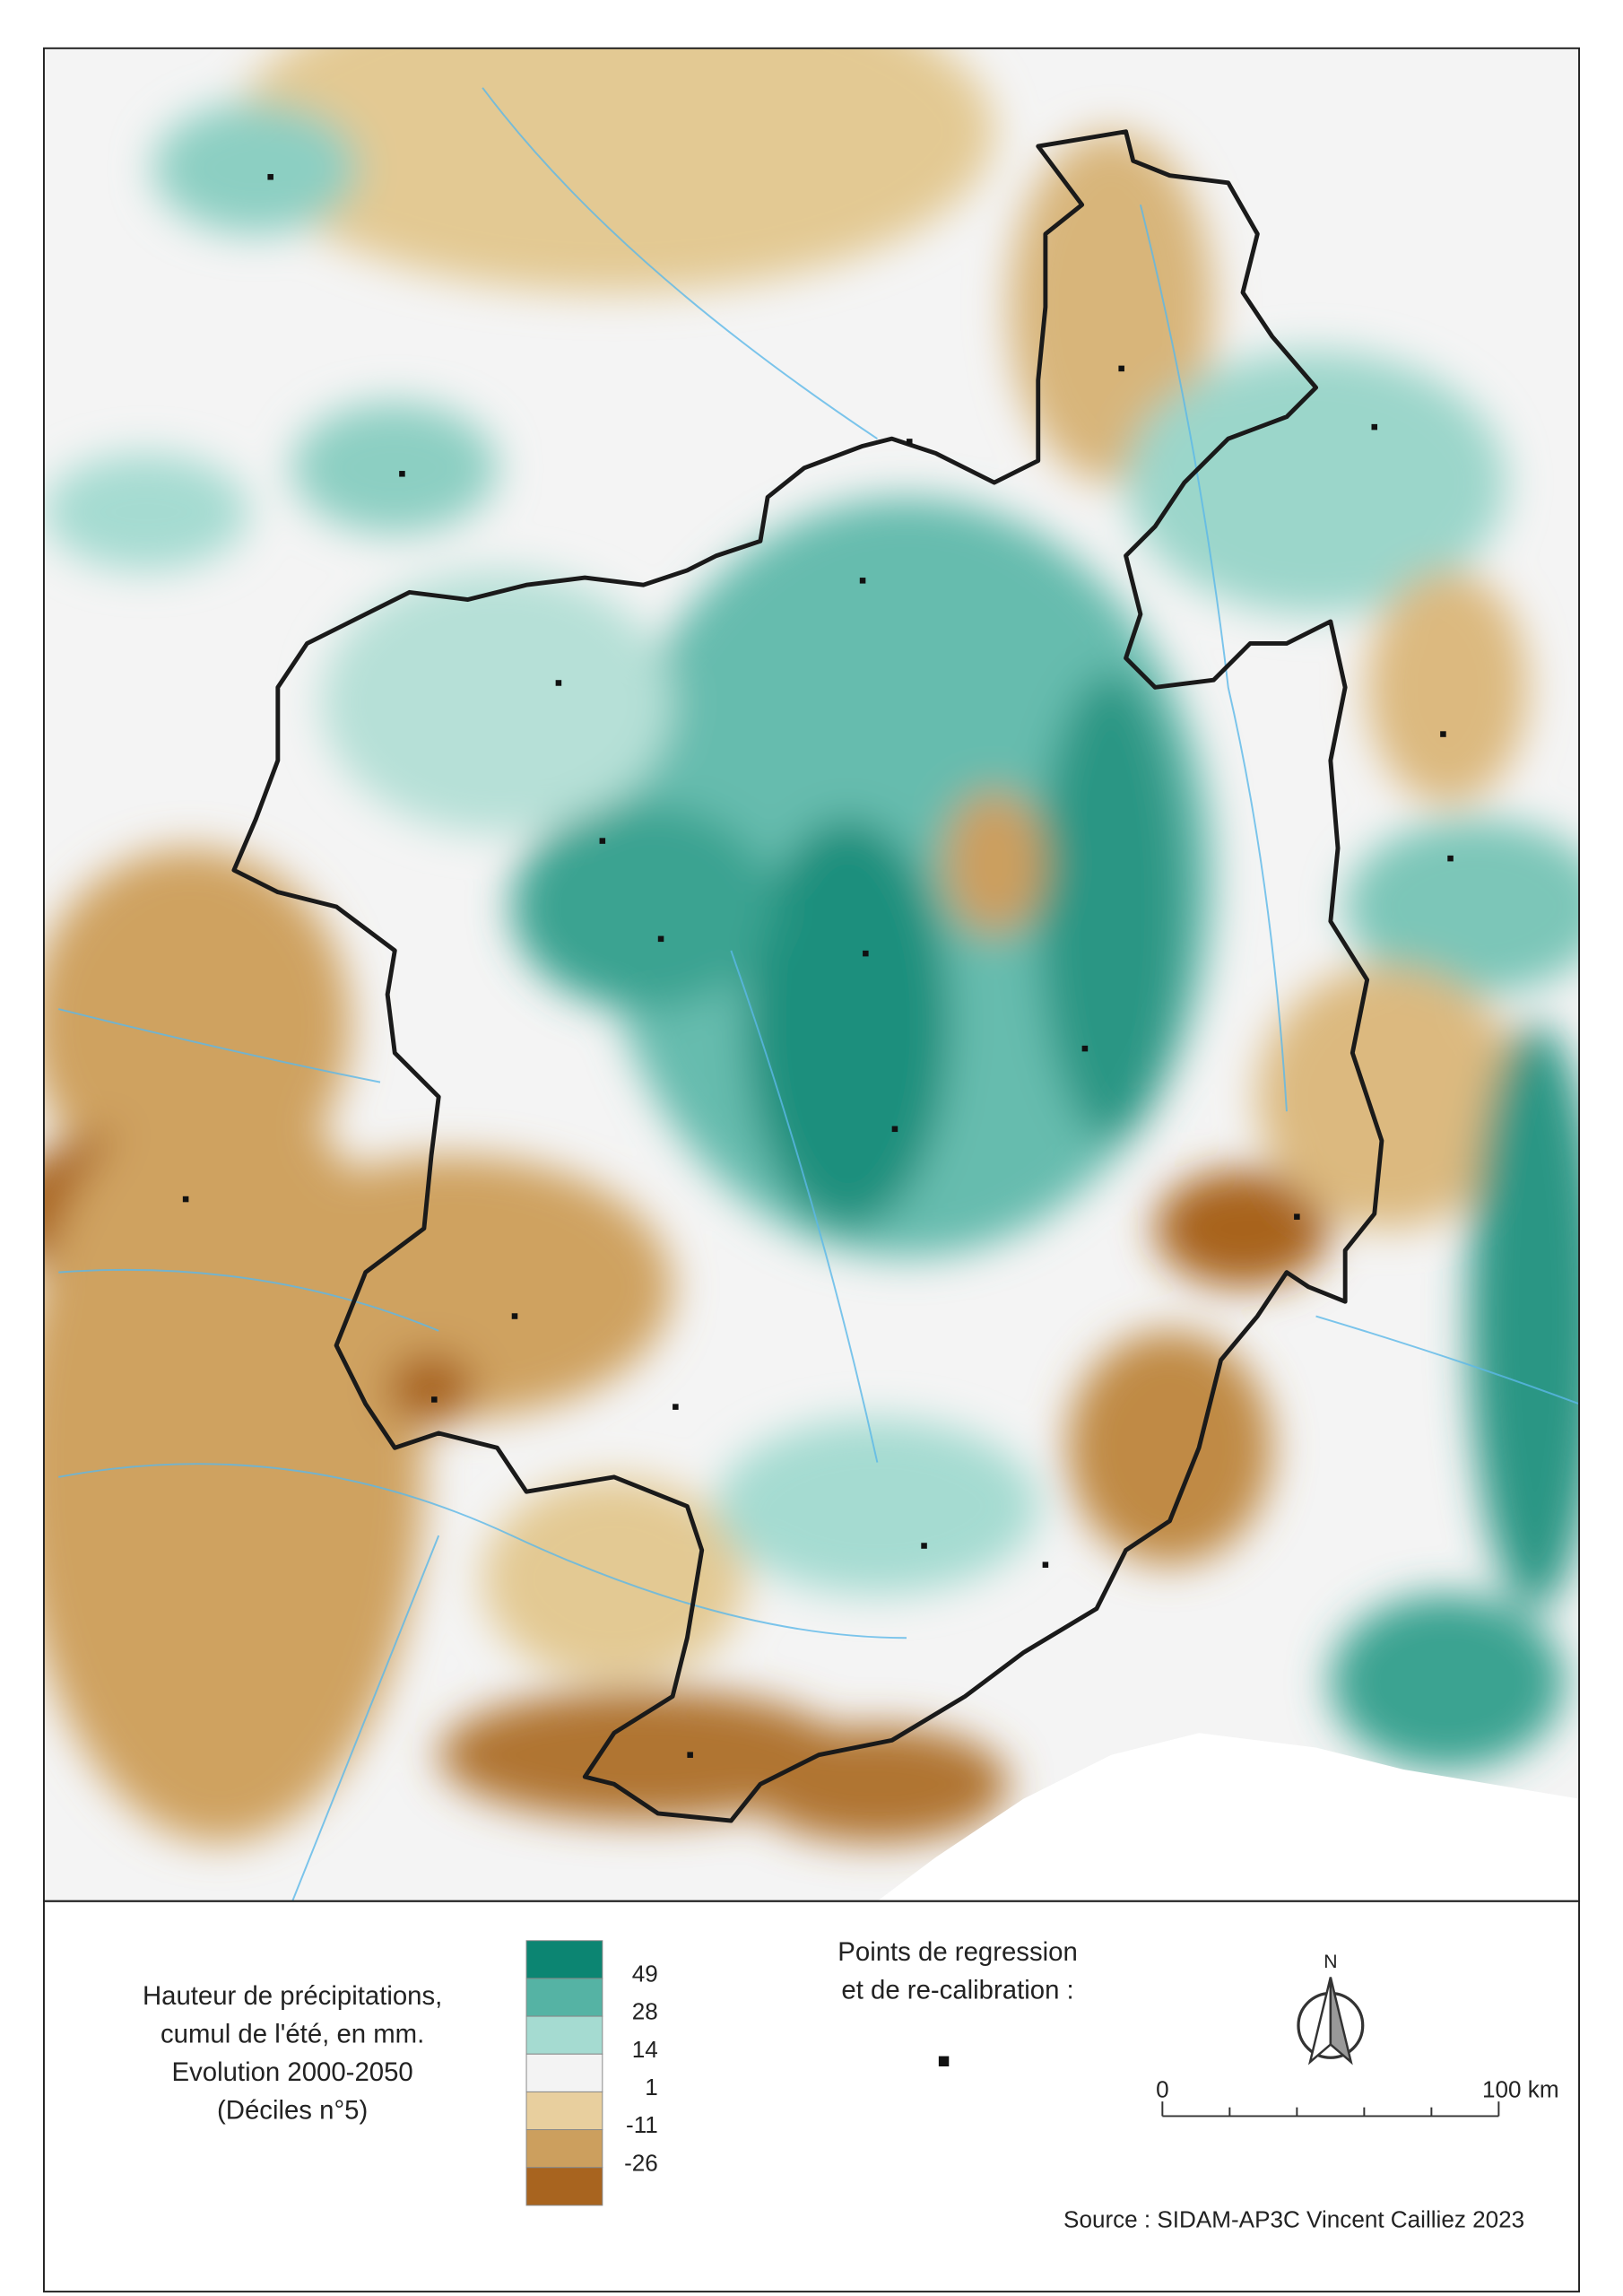 The height and width of the screenshot is (2296, 1623). I want to click on legend-break: 49, so click(645, 1974).